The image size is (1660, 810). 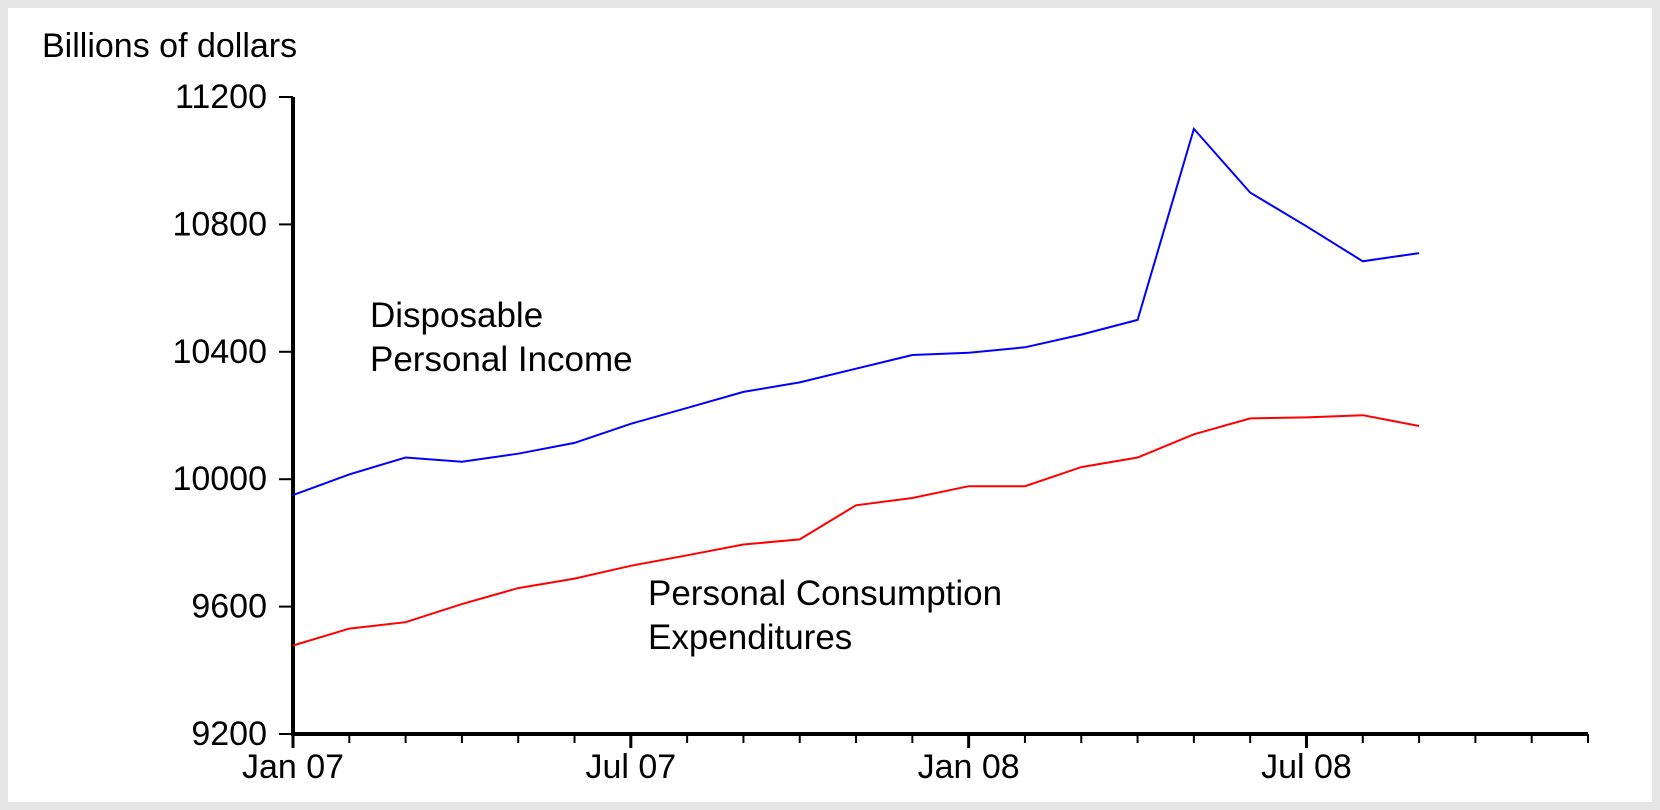 I want to click on y-tick-label: 10800, so click(x=219, y=224).